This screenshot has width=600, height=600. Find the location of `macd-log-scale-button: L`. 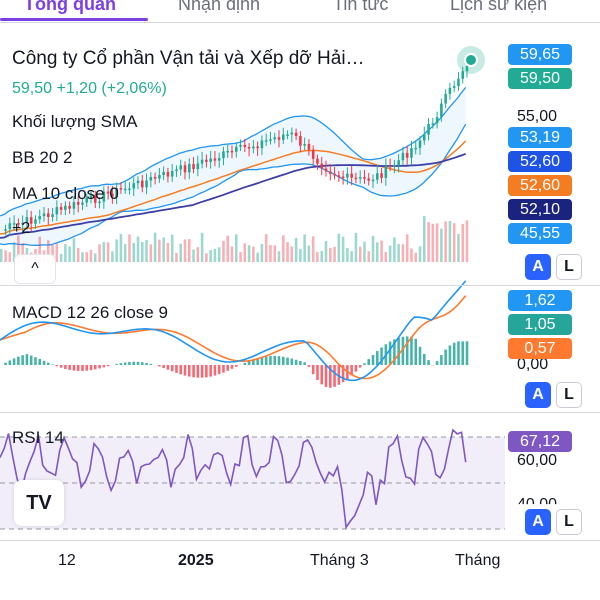

macd-log-scale-button: L is located at coordinates (569, 395).